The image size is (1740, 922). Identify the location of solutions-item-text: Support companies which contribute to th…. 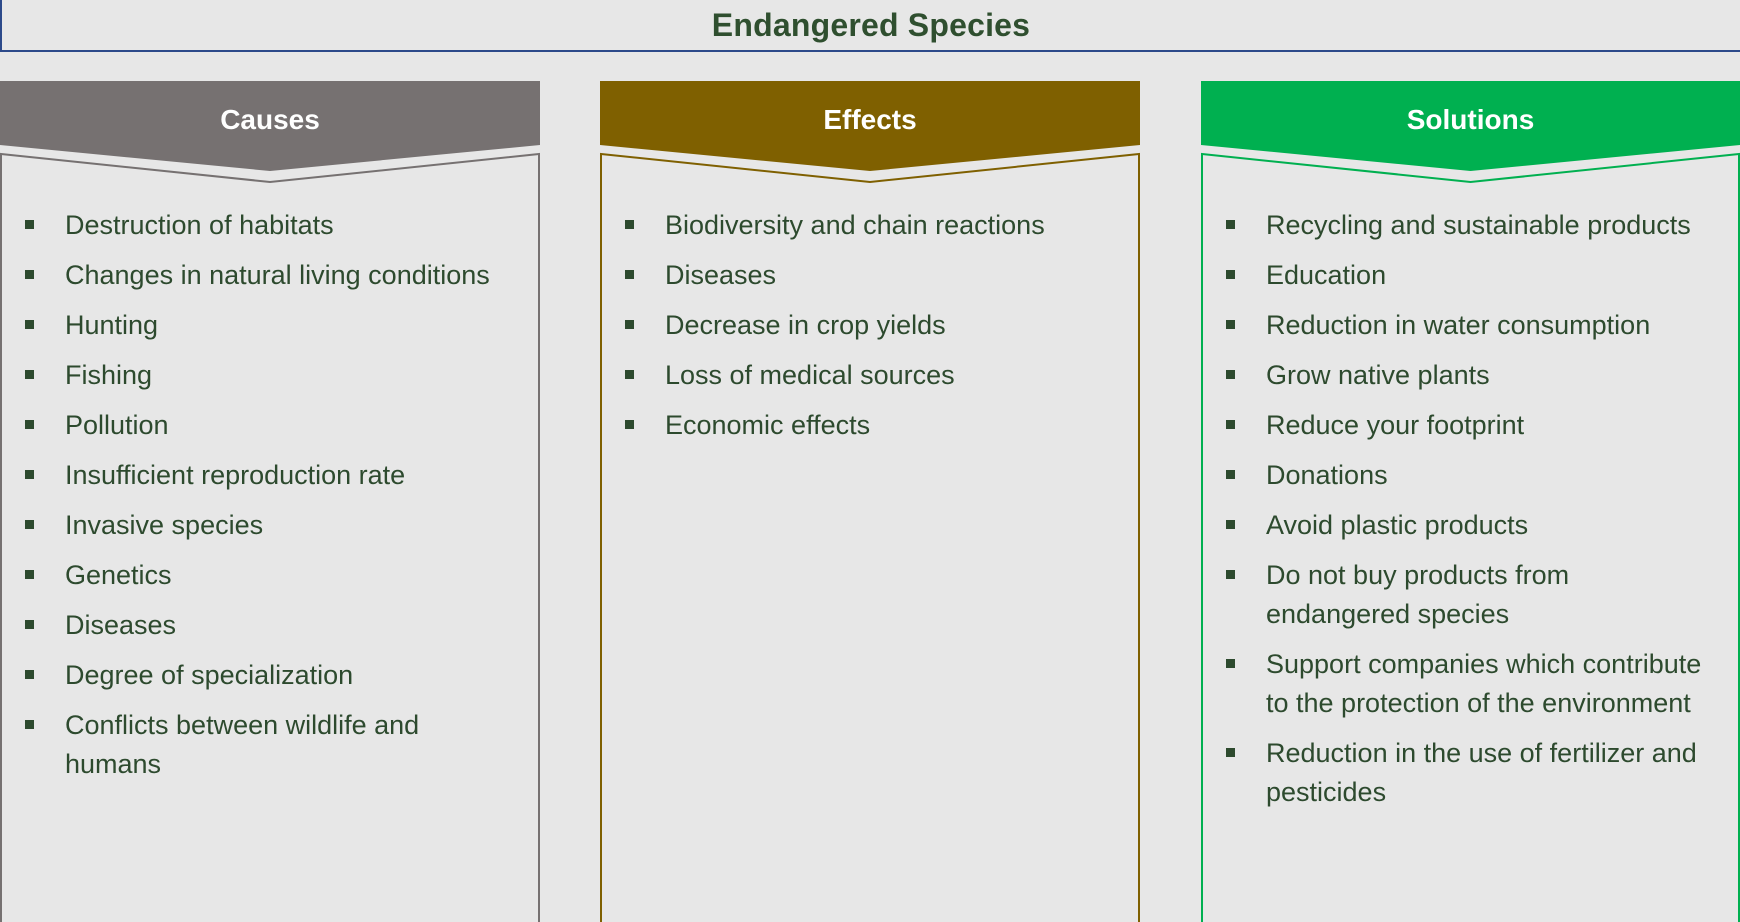
(1484, 683).